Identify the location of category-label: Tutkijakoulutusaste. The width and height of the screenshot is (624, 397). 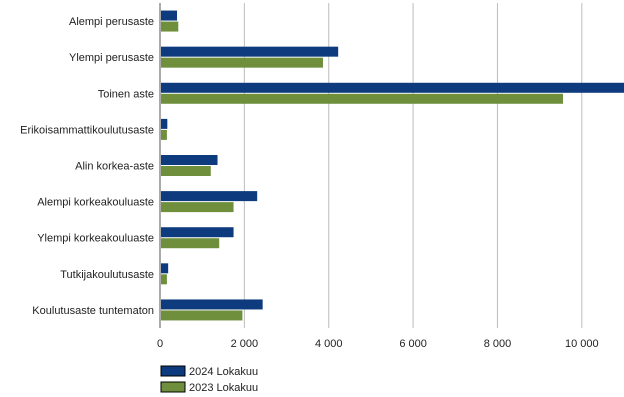
(107, 275).